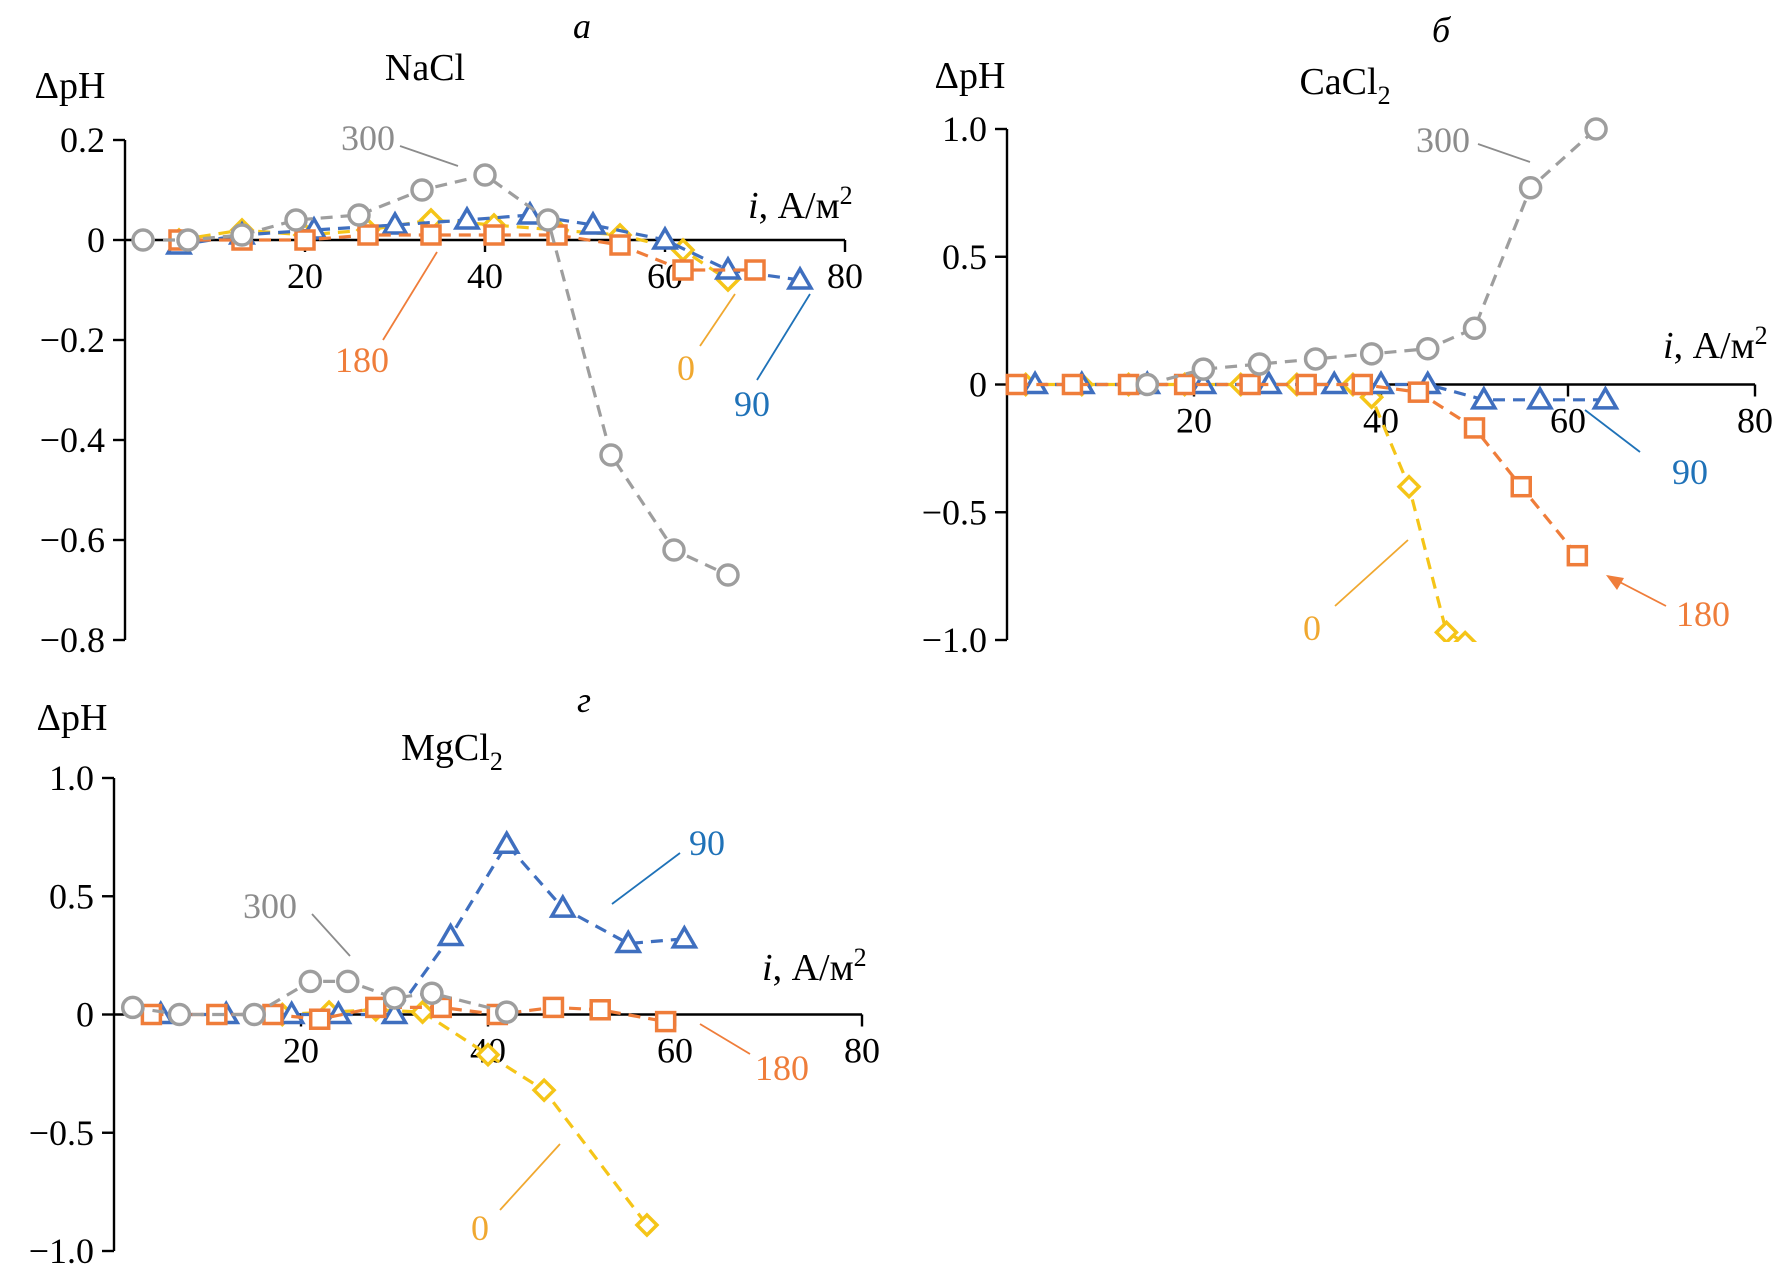 This screenshot has height=1277, width=1777. I want to click on annotation-layer: 300 90 0 180, so click(1516, 384).